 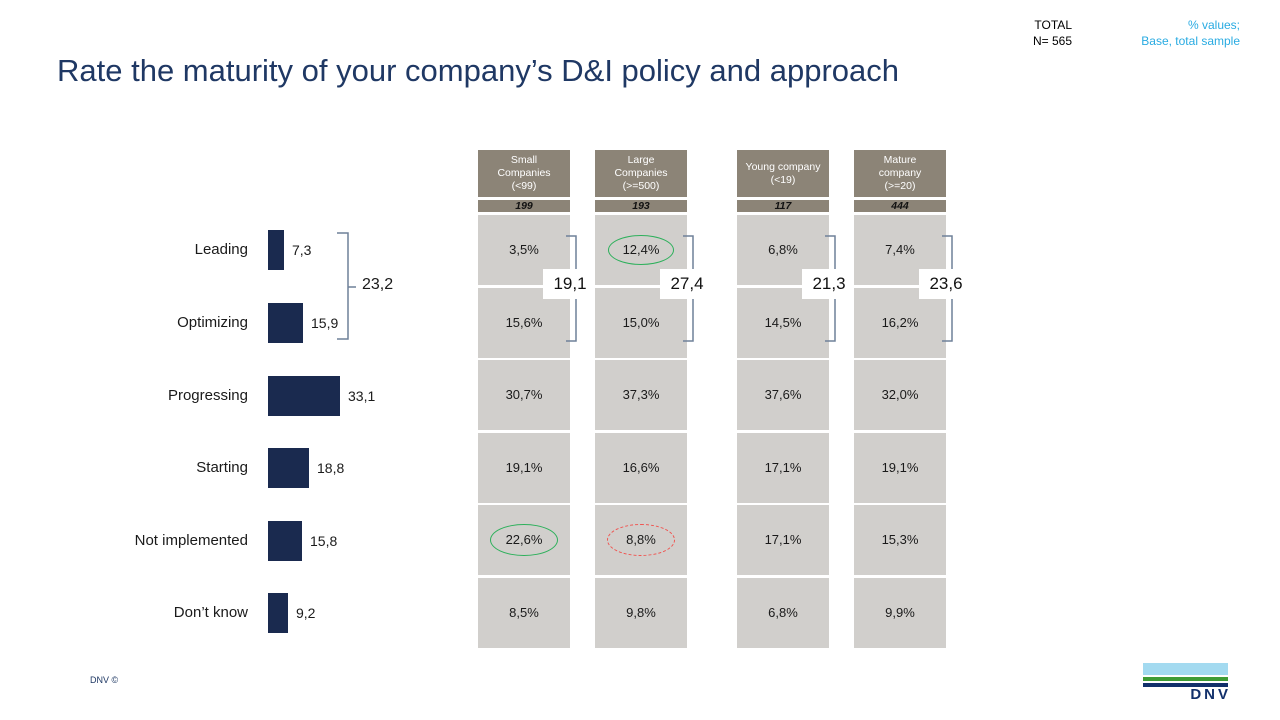 What do you see at coordinates (524, 206) in the screenshot?
I see `base-count: 199` at bounding box center [524, 206].